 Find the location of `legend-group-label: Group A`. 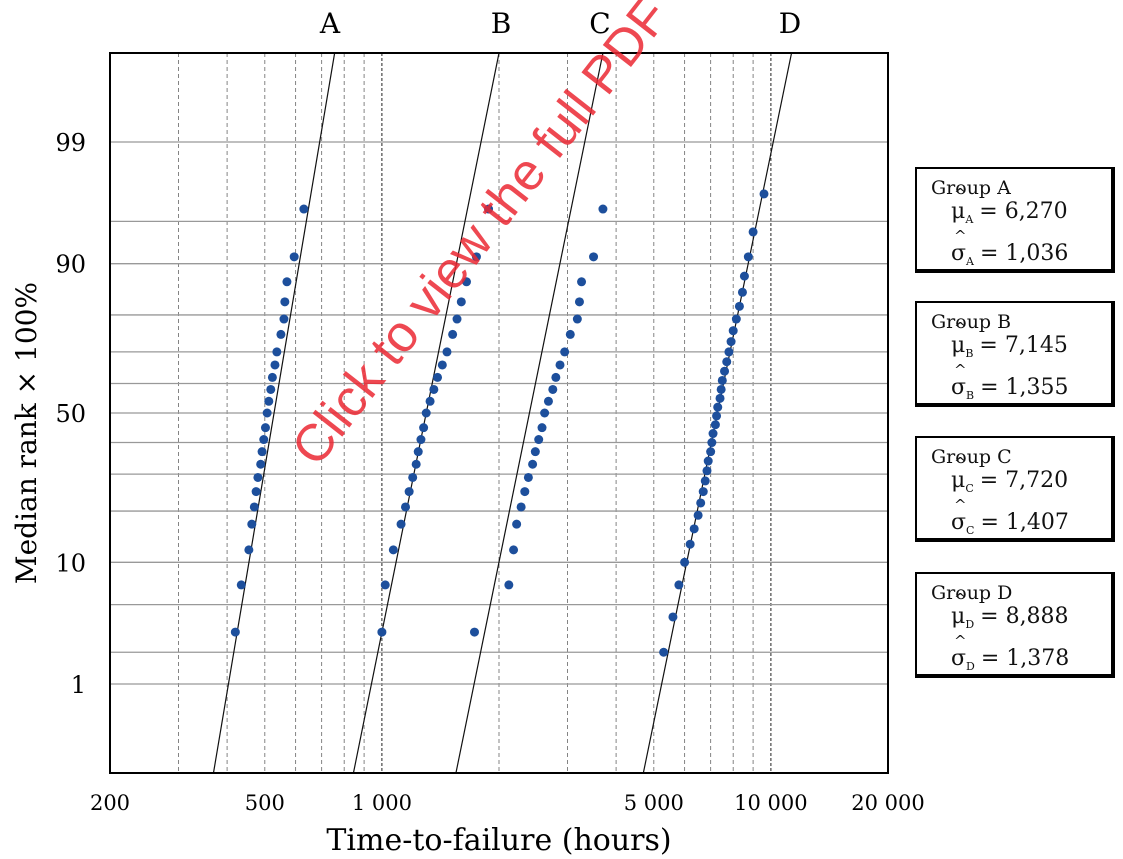

legend-group-label: Group A is located at coordinates (971, 188).